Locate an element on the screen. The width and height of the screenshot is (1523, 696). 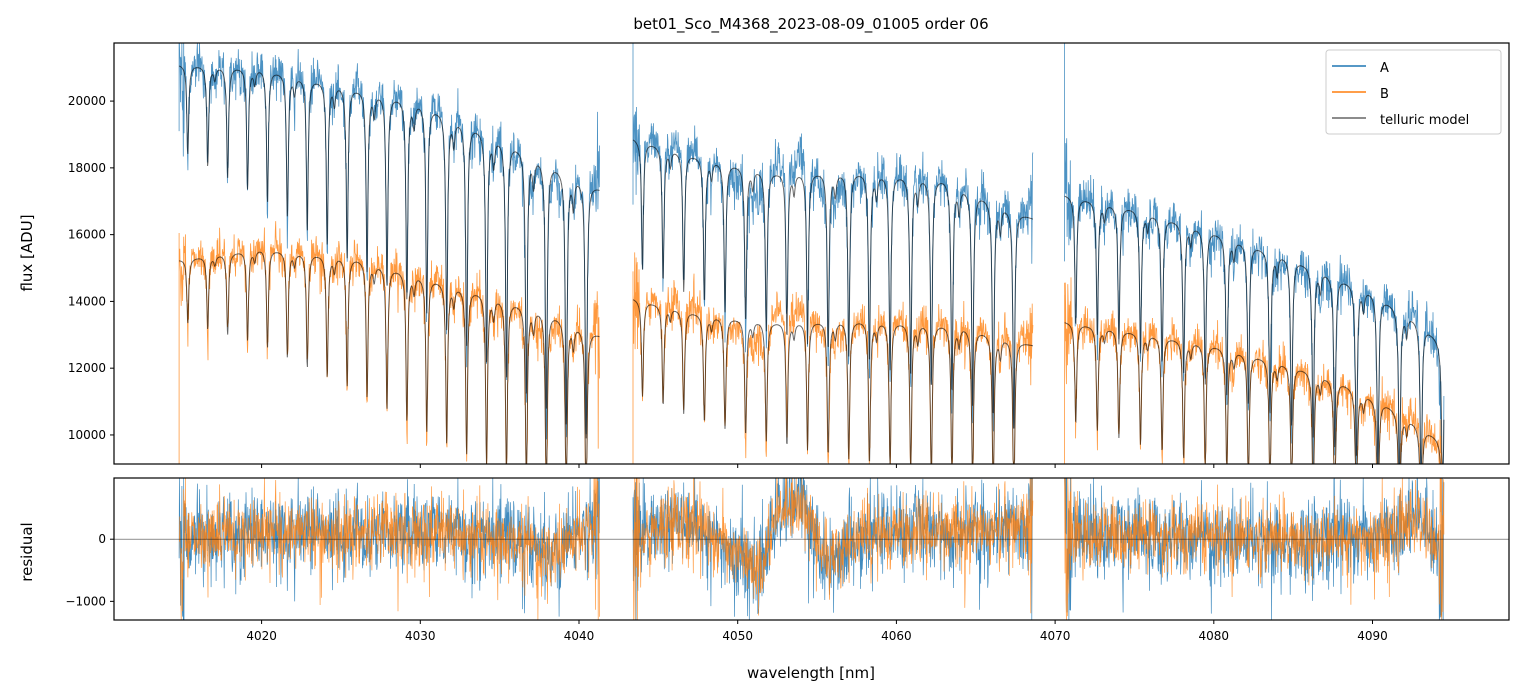
legend-label-b: B is located at coordinates (1384, 94).